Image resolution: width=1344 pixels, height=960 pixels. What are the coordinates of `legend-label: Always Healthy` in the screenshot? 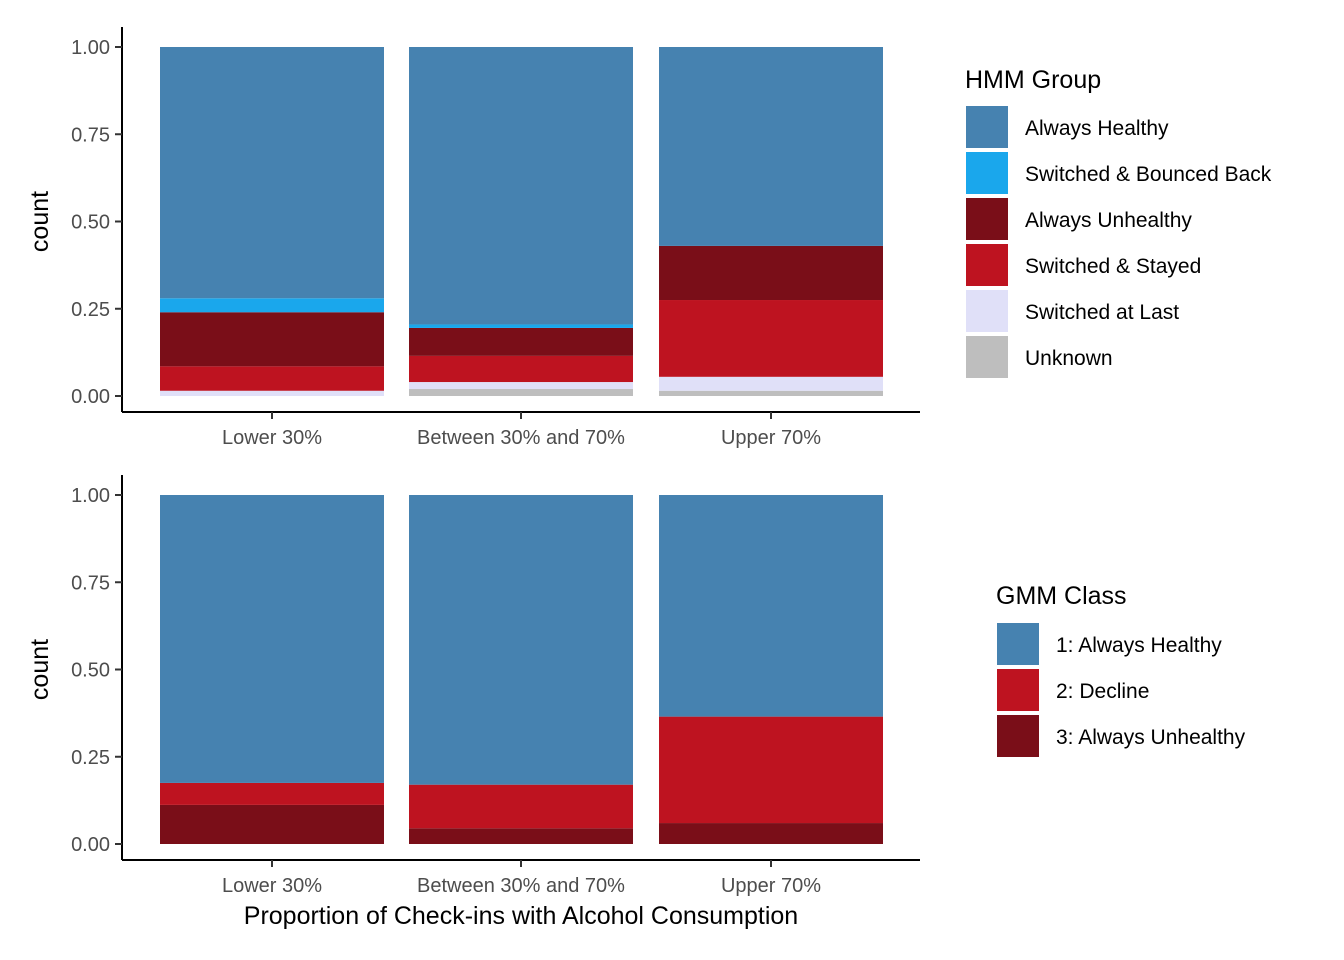 It's located at (1097, 128).